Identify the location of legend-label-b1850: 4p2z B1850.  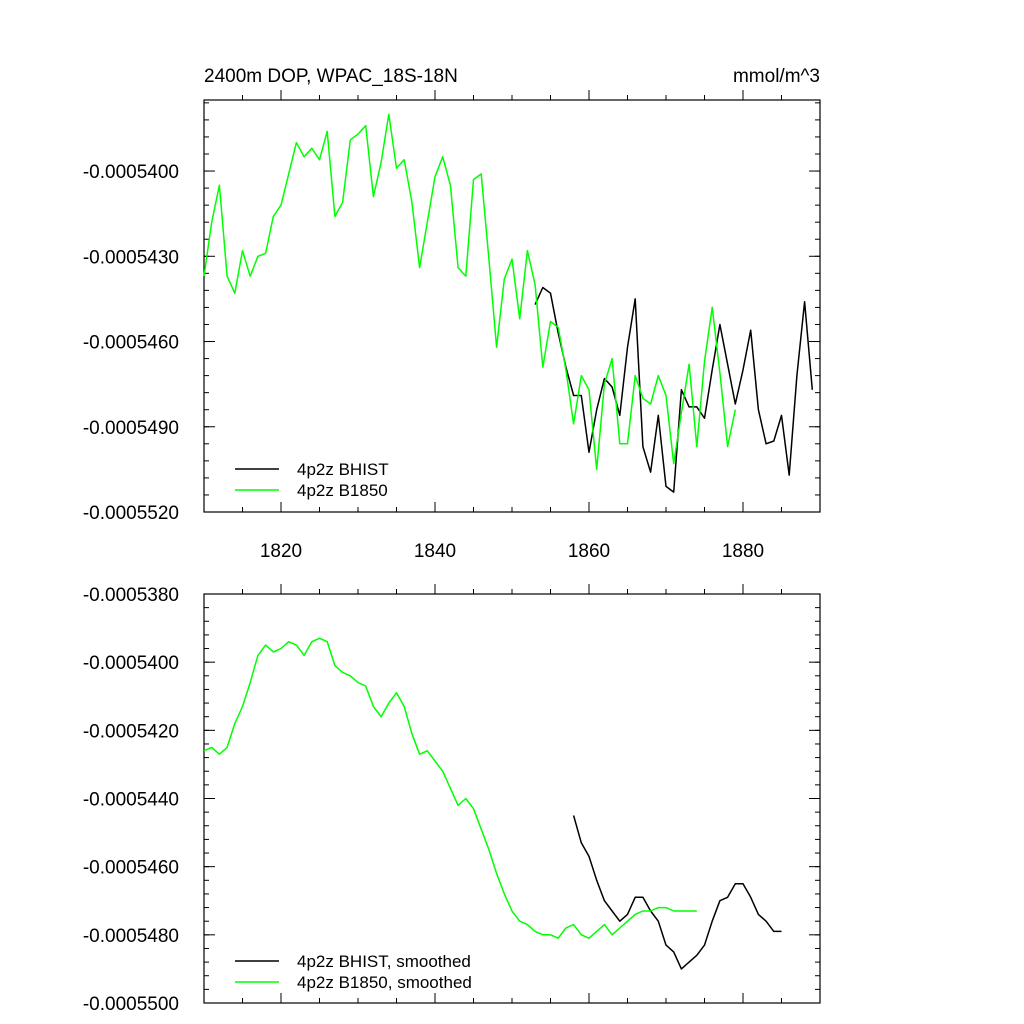
(342, 490).